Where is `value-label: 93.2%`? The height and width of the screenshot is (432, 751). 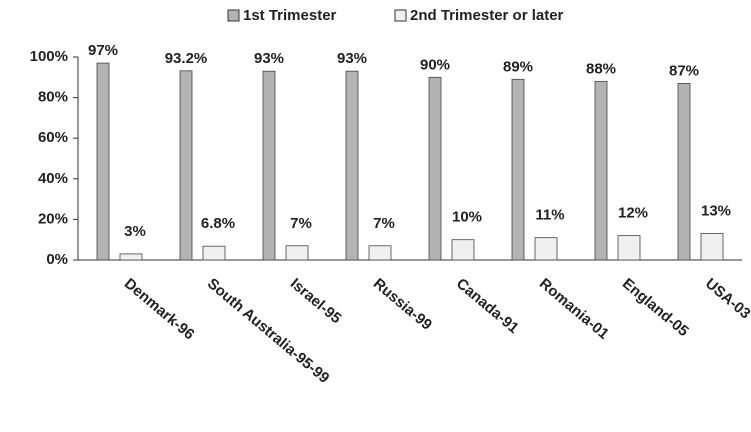
value-label: 93.2% is located at coordinates (186, 58).